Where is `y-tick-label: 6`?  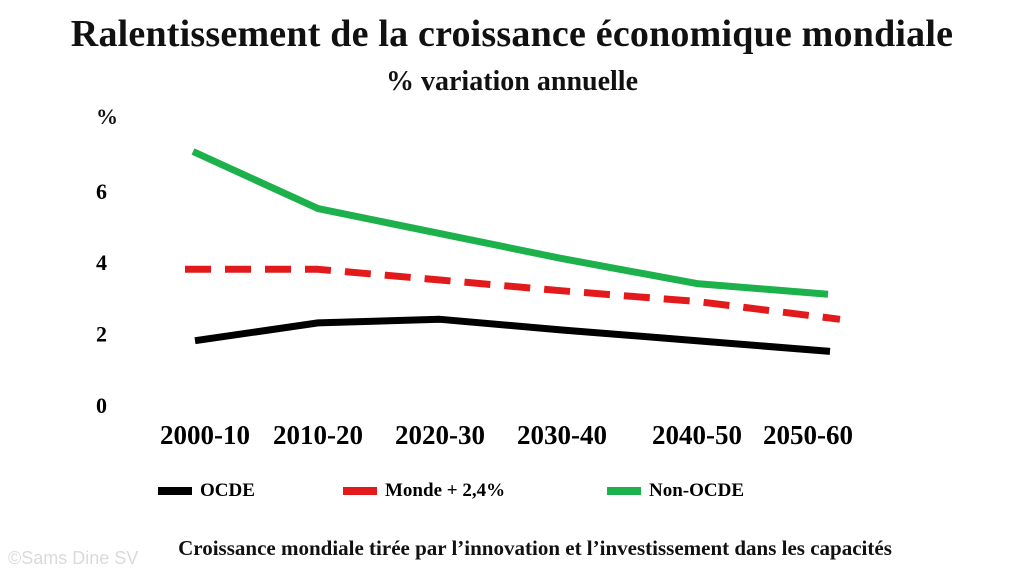 y-tick-label: 6 is located at coordinates (101, 191).